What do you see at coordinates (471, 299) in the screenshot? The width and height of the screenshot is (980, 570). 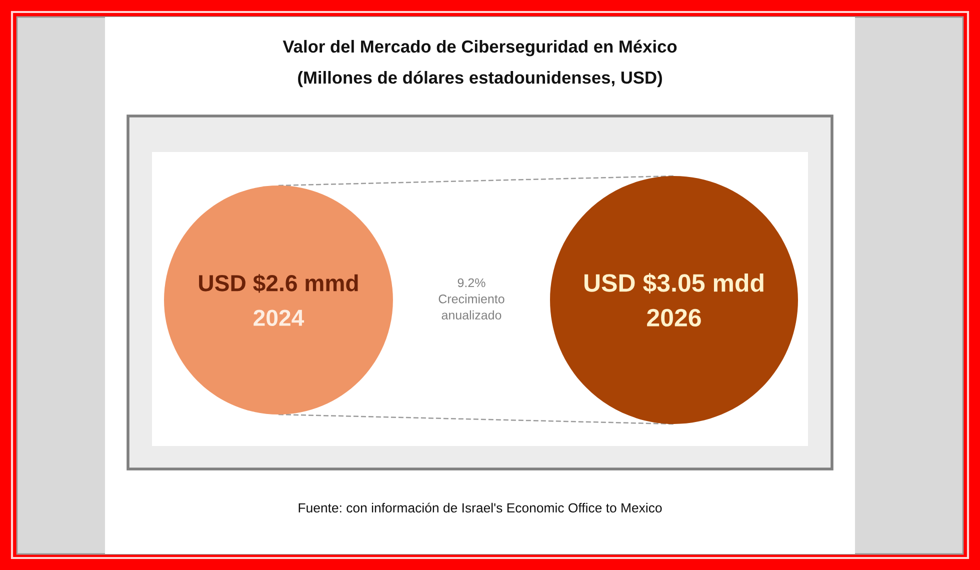 I see `text: 9.2% Crecimiento anualizado` at bounding box center [471, 299].